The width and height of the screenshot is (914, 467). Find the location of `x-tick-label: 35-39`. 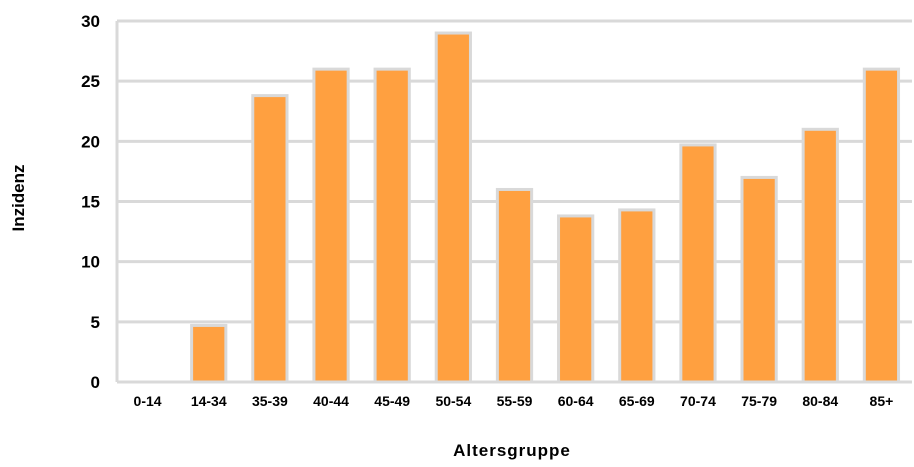

x-tick-label: 35-39 is located at coordinates (270, 401).